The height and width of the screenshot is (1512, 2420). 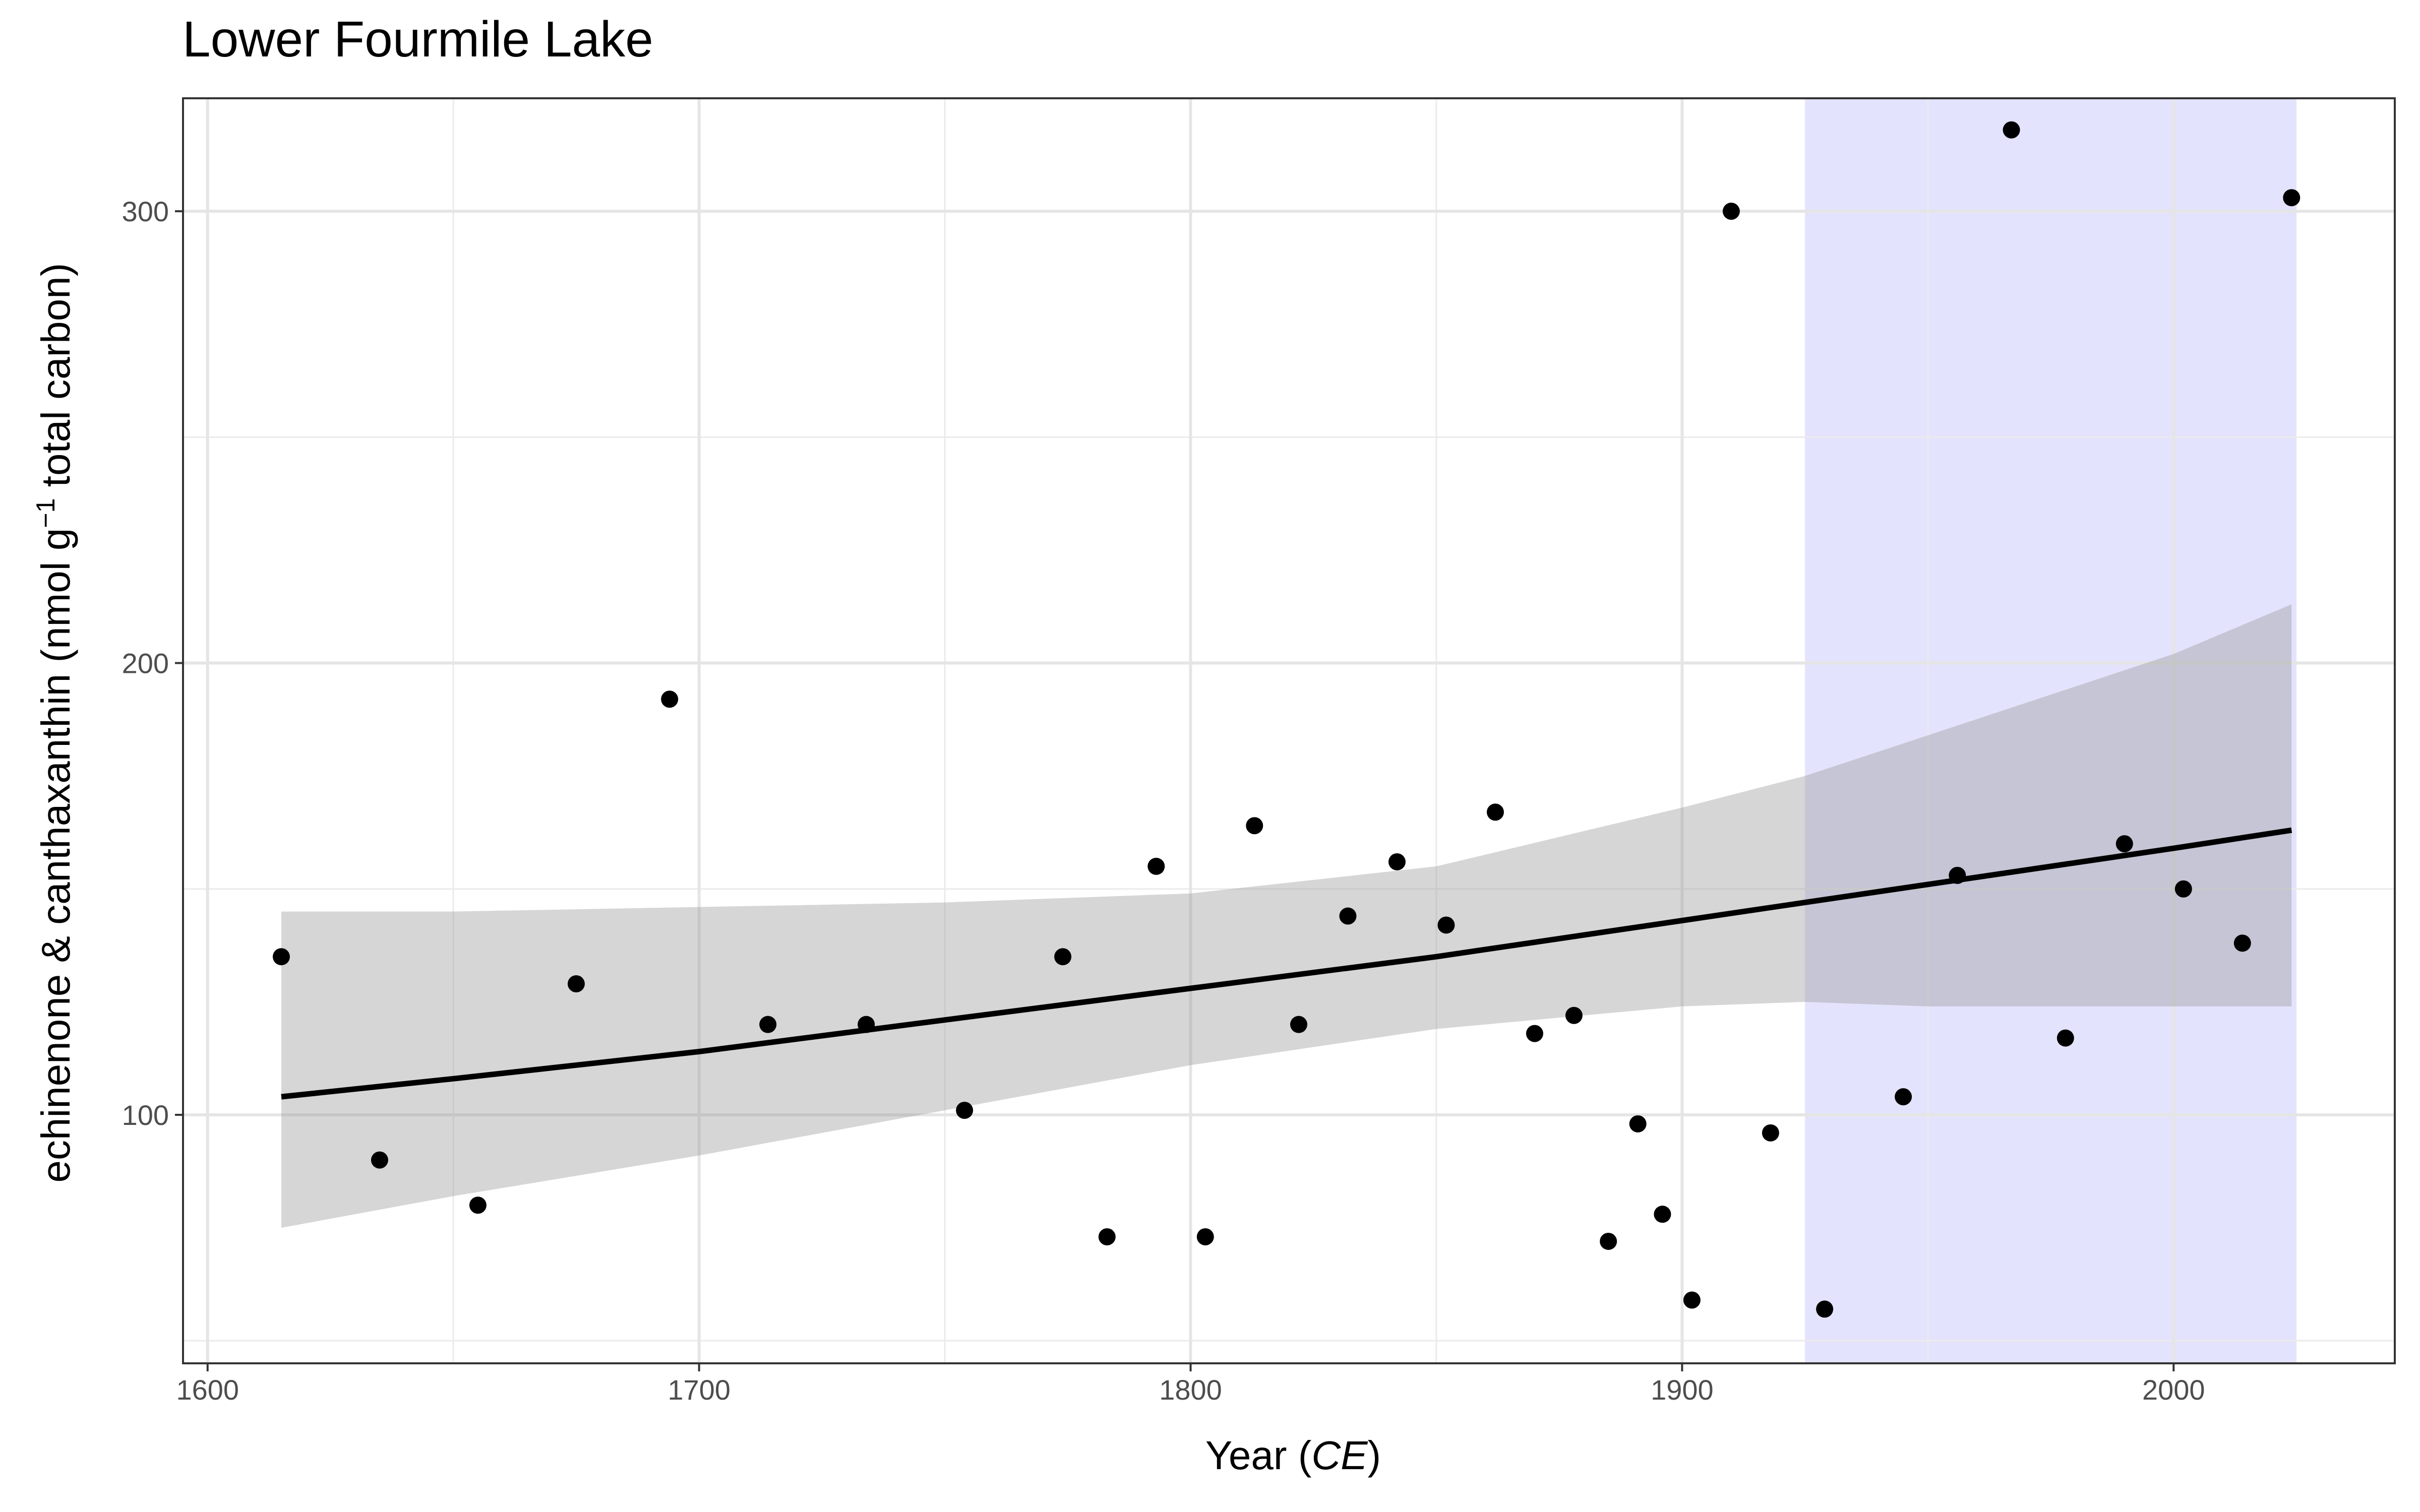 What do you see at coordinates (1190, 1390) in the screenshot?
I see `x-tick-label: 1800` at bounding box center [1190, 1390].